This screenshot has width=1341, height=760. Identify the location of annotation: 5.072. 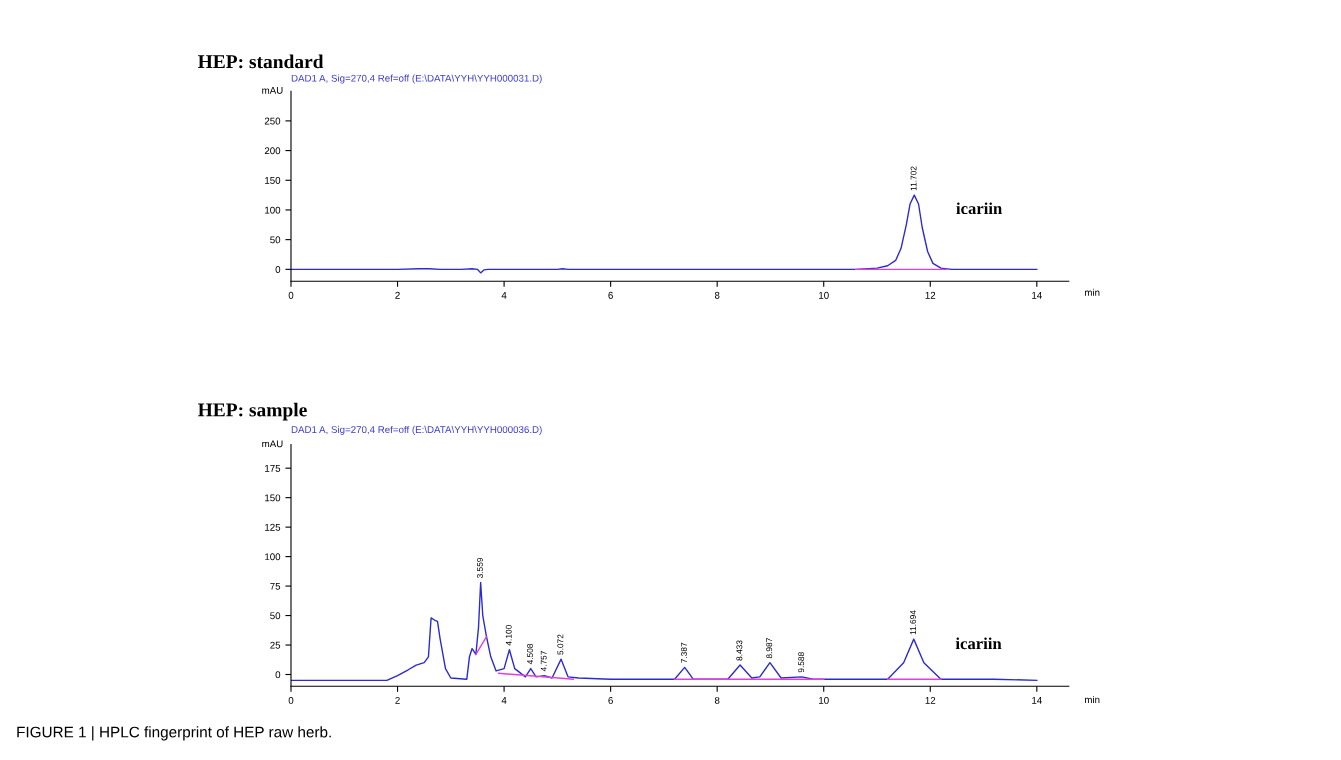
(560, 644).